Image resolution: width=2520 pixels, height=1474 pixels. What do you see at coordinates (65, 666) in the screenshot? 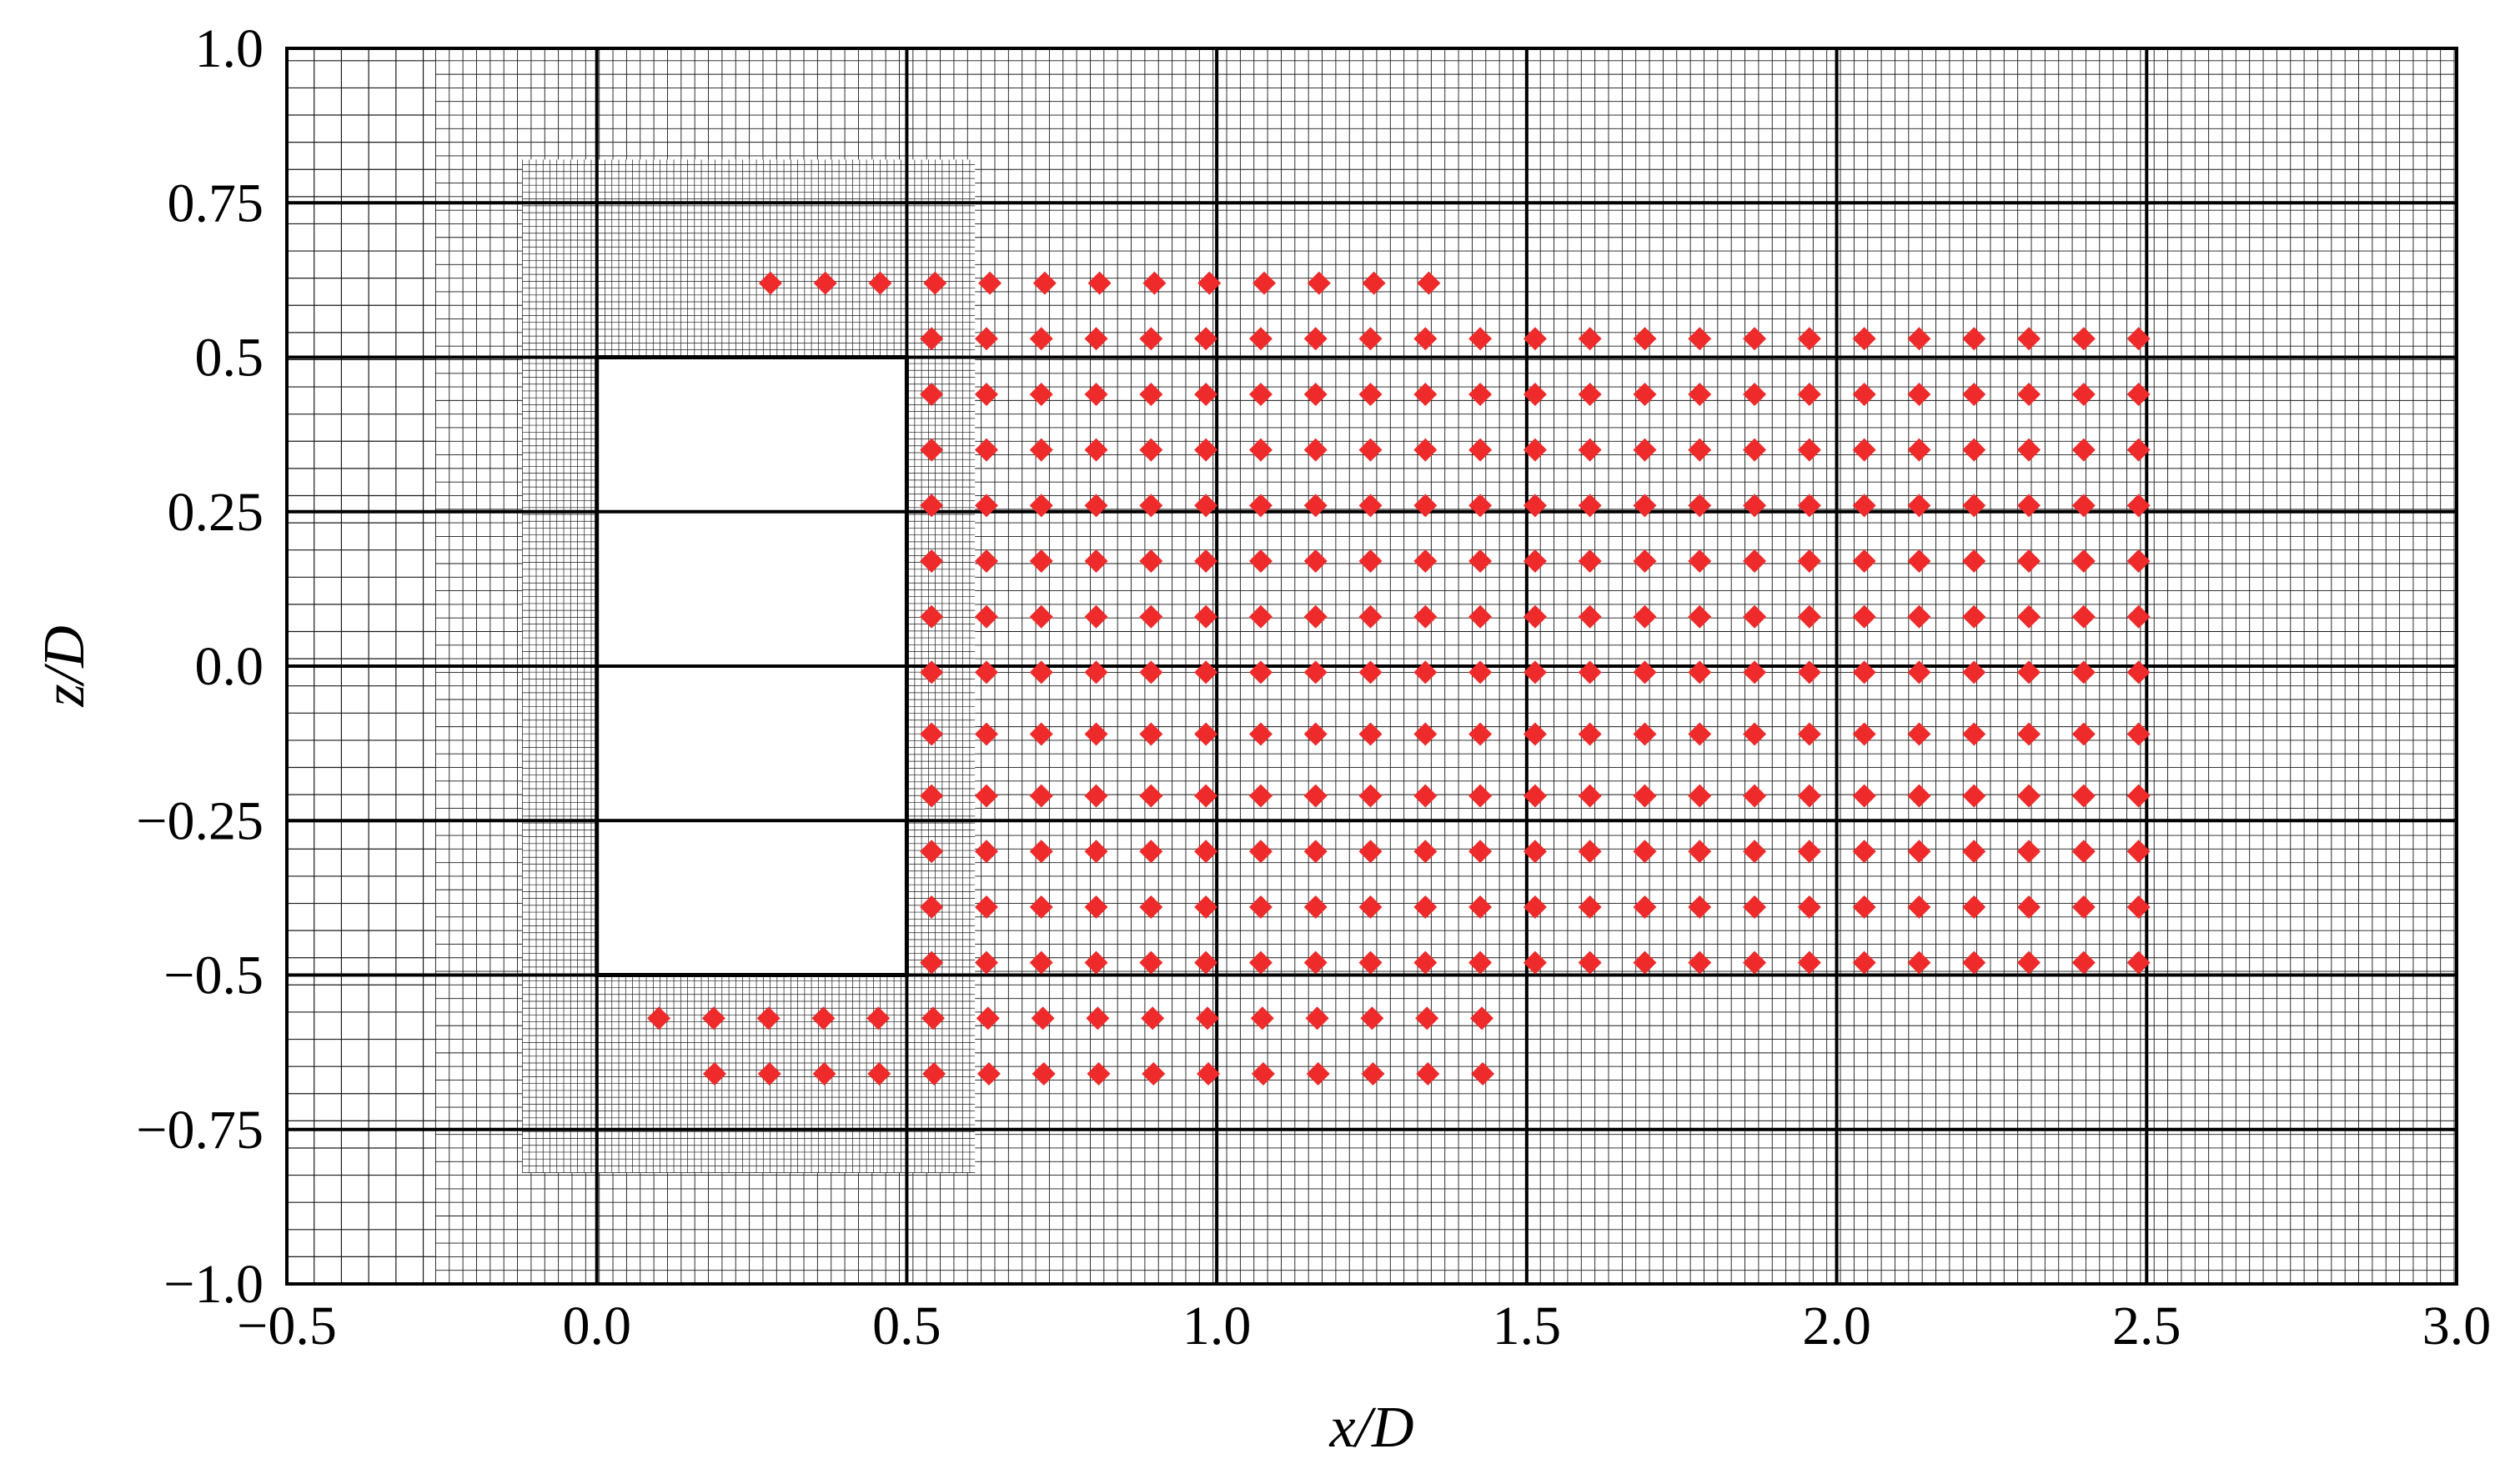
I see `y-axis-label: z/D` at bounding box center [65, 666].